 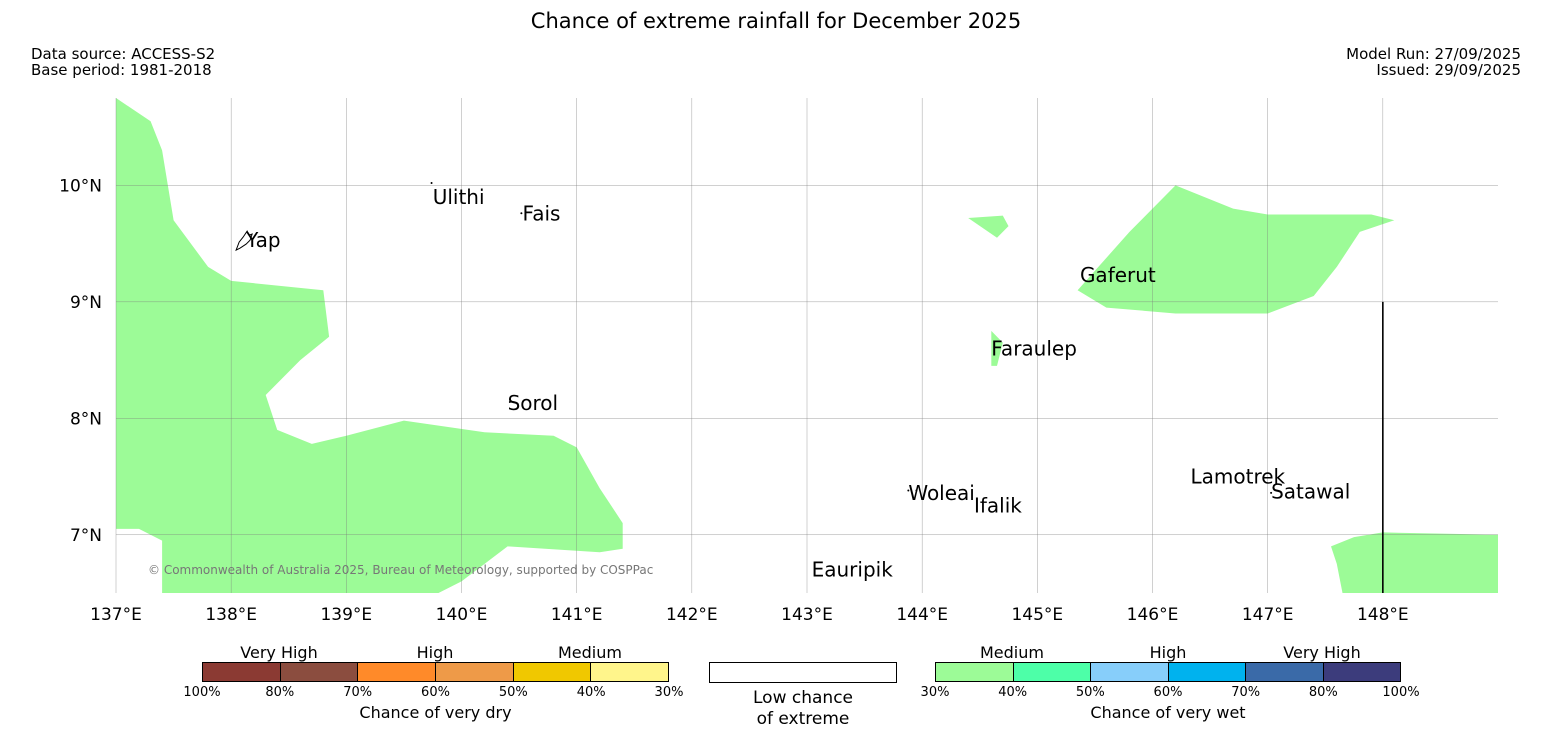 I want to click on lon-label-144: 144°E, so click(x=922, y=615).